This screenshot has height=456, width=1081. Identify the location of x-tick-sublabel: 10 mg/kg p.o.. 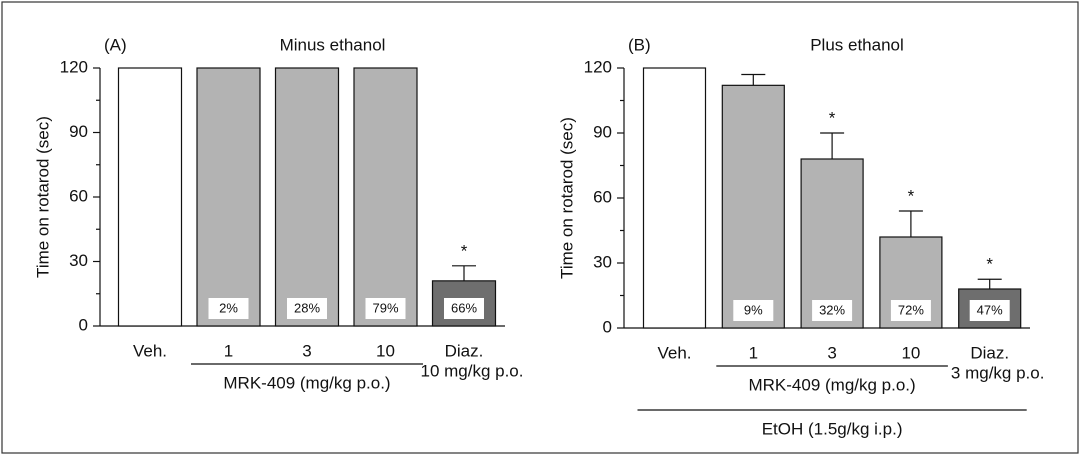
(471, 370).